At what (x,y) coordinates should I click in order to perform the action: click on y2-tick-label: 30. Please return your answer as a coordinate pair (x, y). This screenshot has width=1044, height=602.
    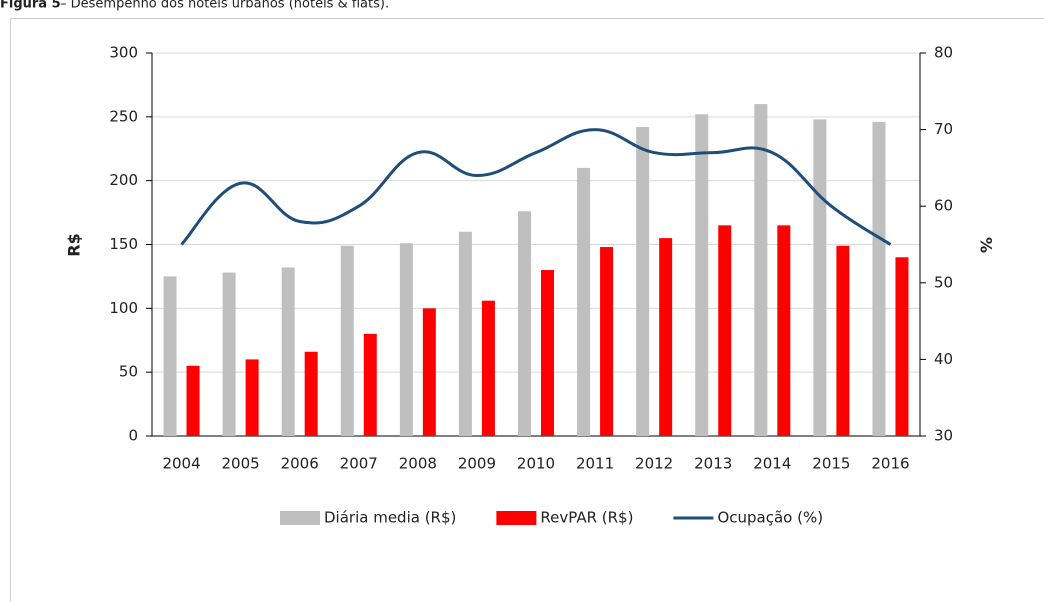
    Looking at the image, I should click on (943, 436).